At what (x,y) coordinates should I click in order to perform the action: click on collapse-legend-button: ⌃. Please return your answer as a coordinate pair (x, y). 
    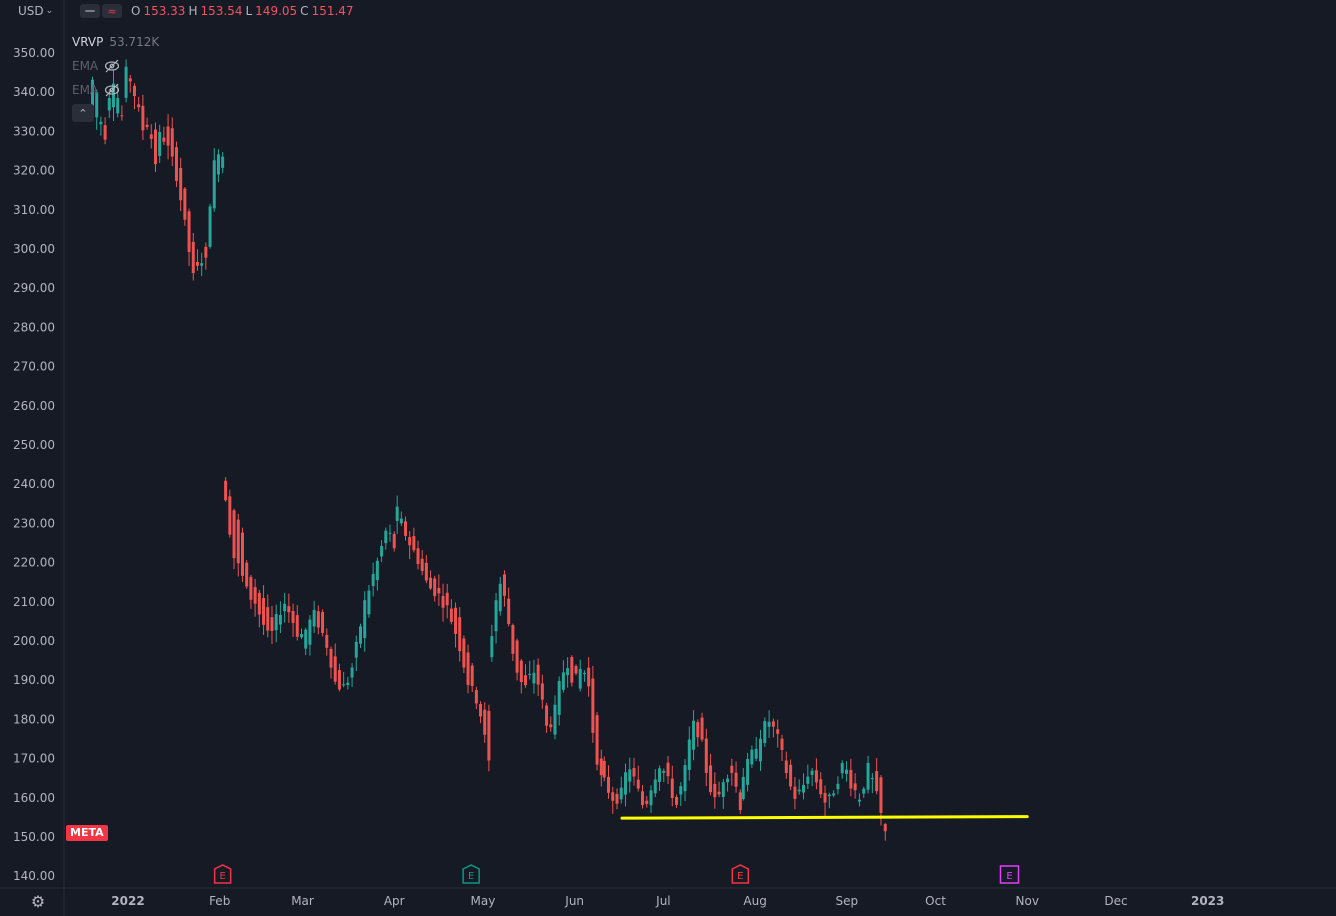
    Looking at the image, I should click on (83, 113).